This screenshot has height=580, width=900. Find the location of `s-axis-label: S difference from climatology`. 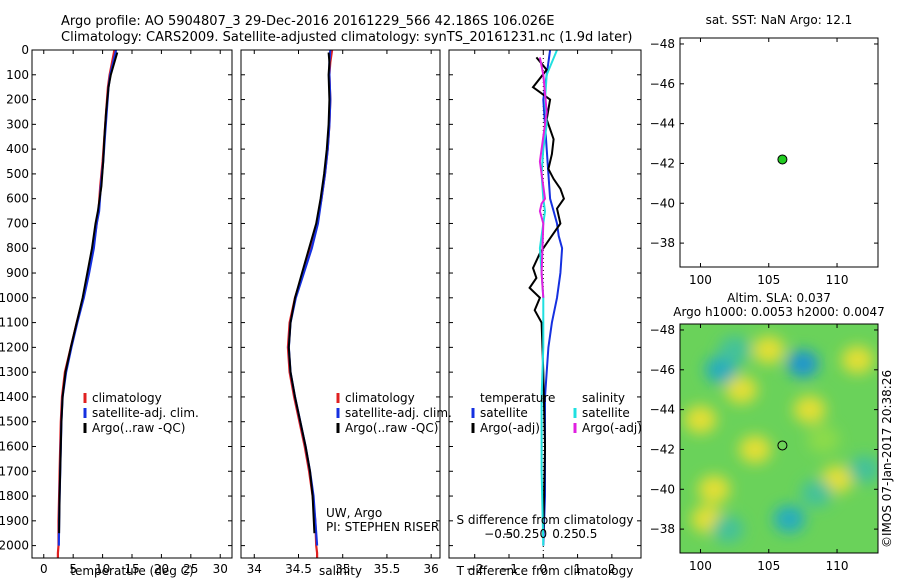

s-axis-label: S difference from climatology is located at coordinates (545, 520).